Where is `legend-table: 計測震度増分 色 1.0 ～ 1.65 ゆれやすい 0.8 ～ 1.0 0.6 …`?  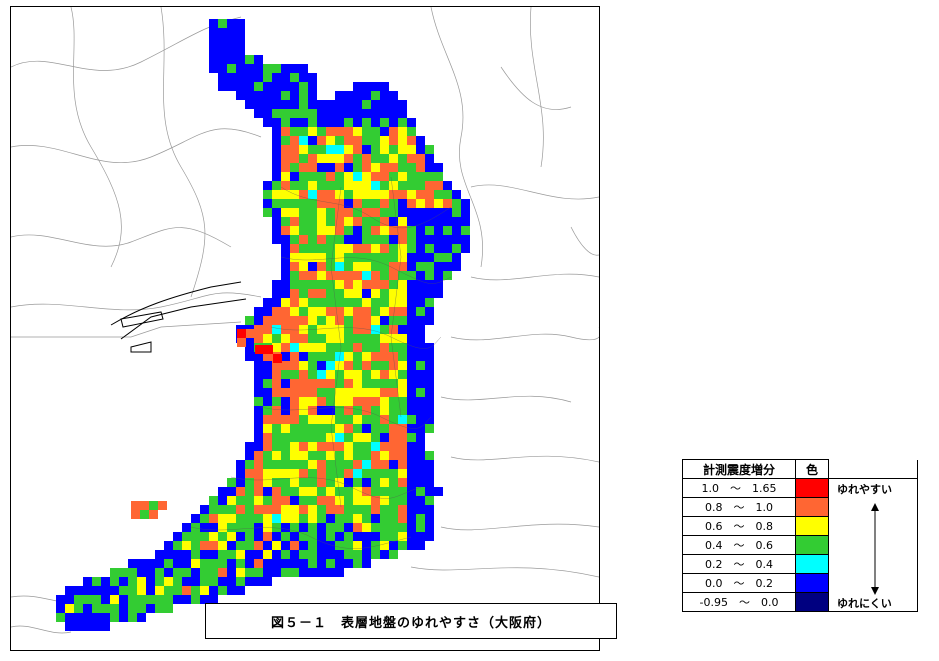
legend-table: 計測震度増分 色 1.0 ～ 1.65 ゆれやすい 0.8 ～ 1.0 0.6 … is located at coordinates (800, 535).